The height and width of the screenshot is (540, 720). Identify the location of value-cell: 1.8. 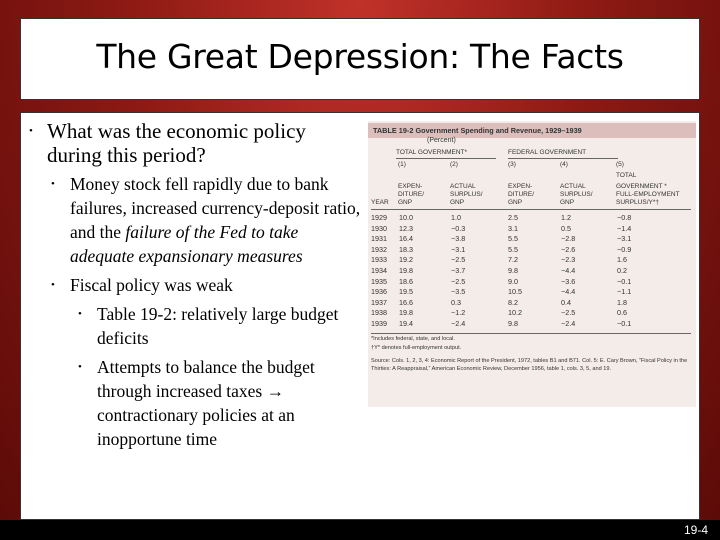
(622, 302).